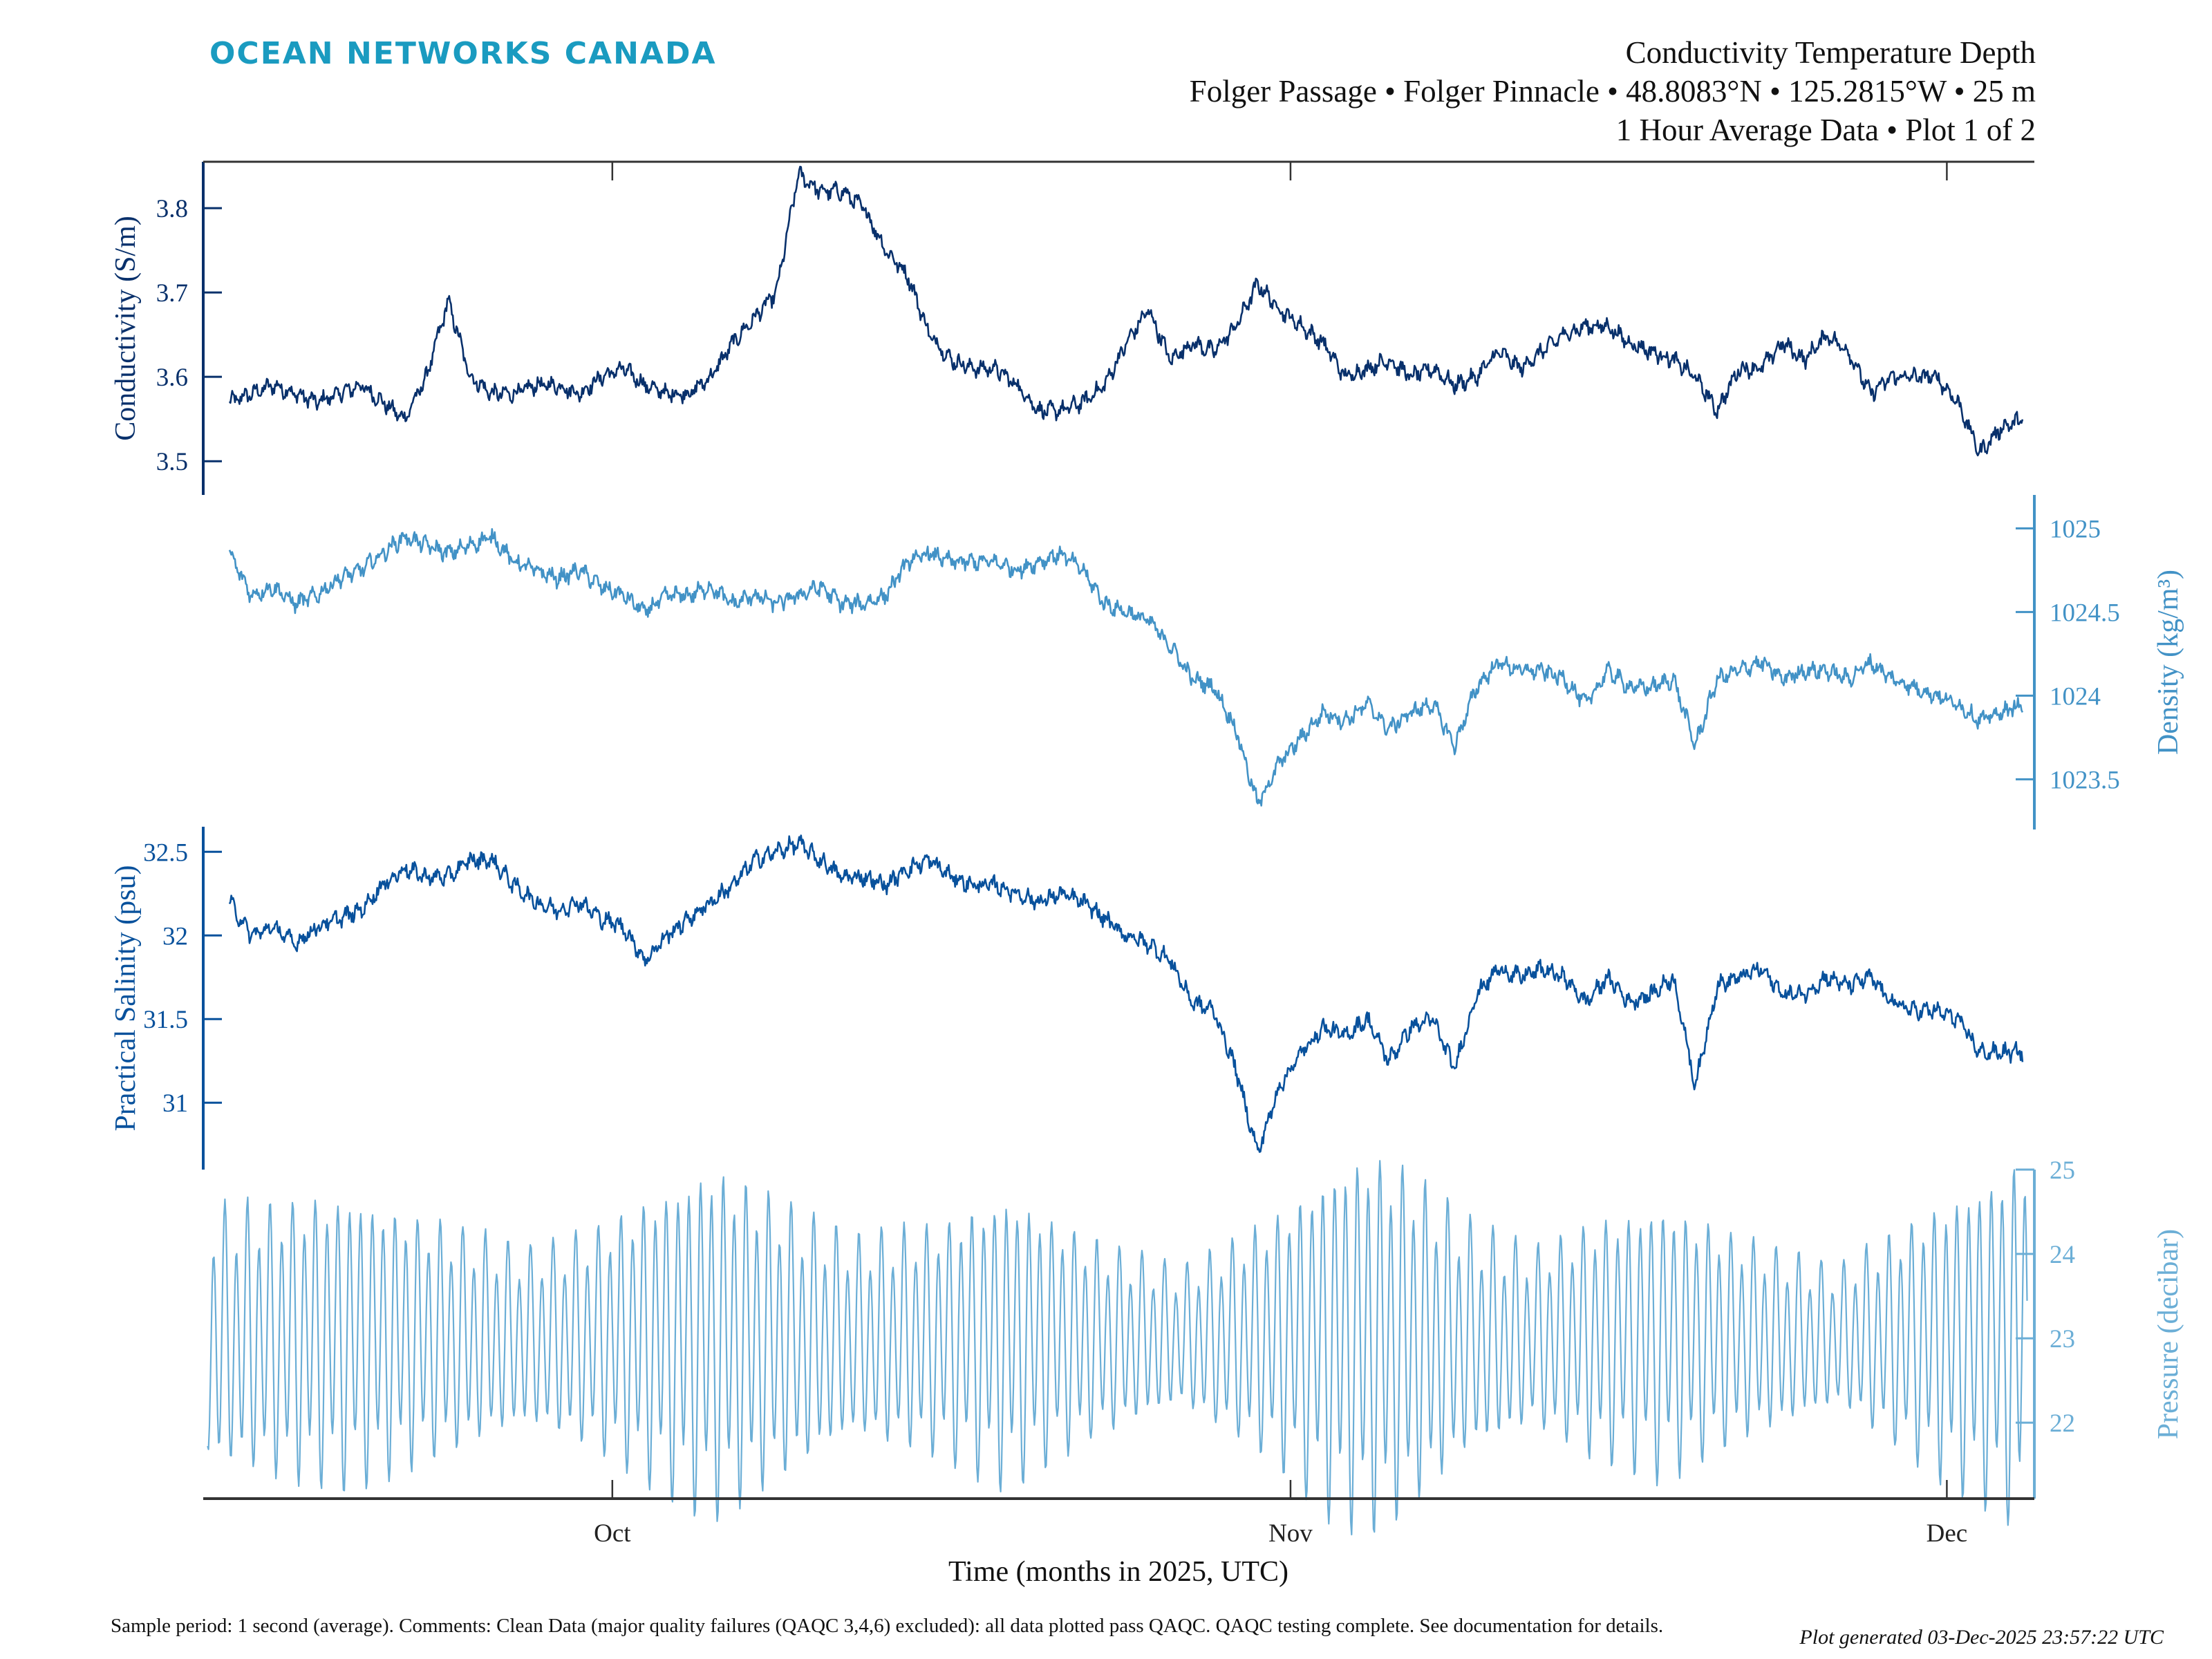  What do you see at coordinates (2085, 780) in the screenshot?
I see `density-y-tick-label: 1023.5` at bounding box center [2085, 780].